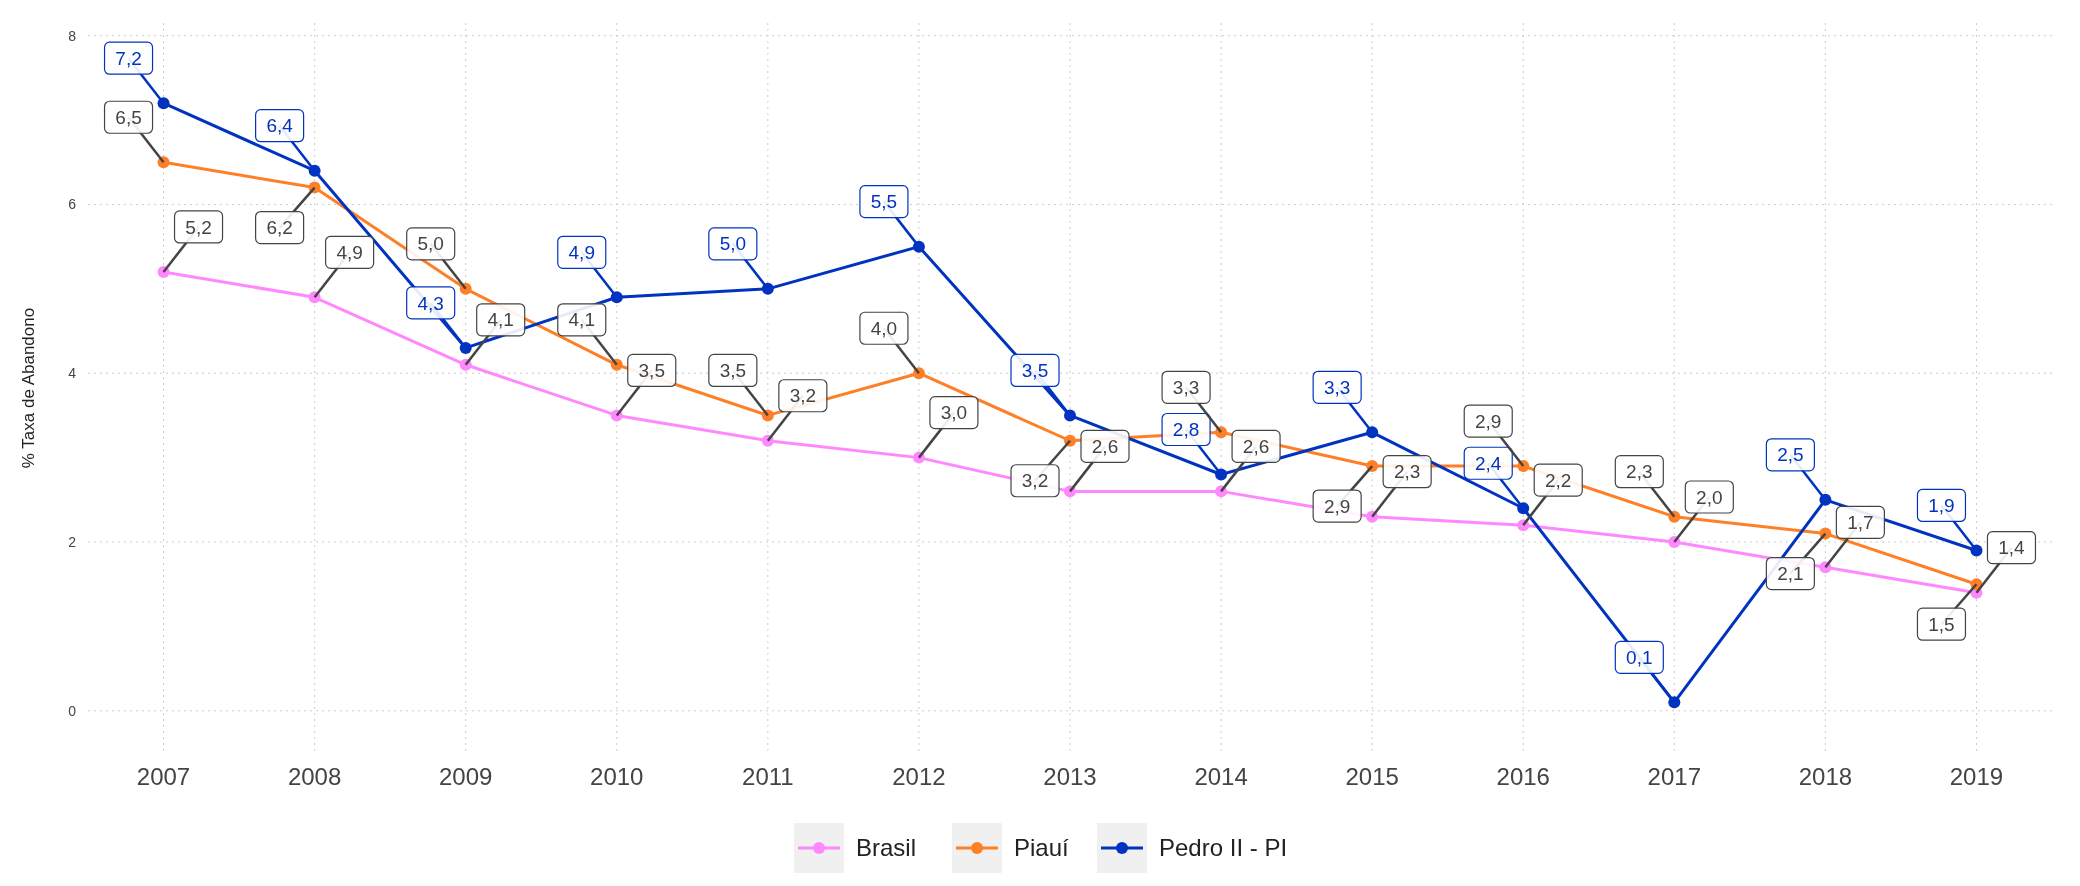  Describe the element at coordinates (1941, 506) in the screenshot. I see `data-label: 1,9` at that location.